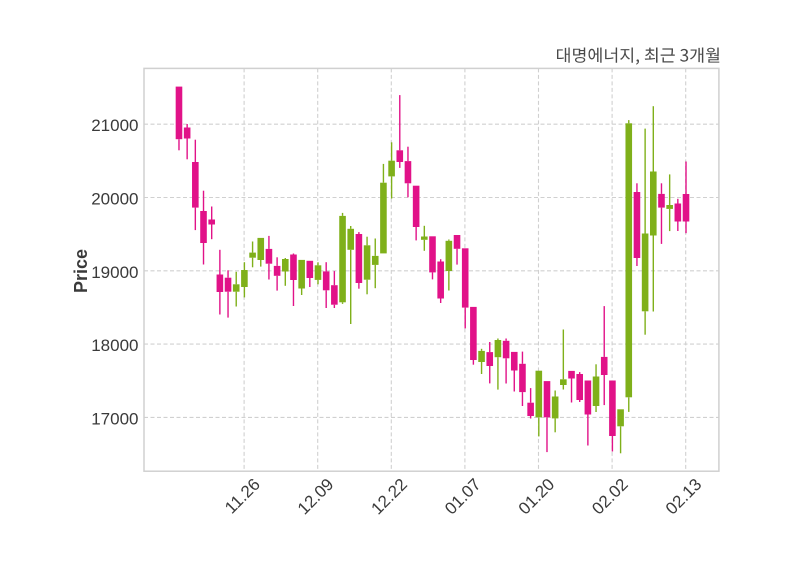 The image size is (800, 575). Describe the element at coordinates (114, 418) in the screenshot. I see `svg-text: 17000` at that location.